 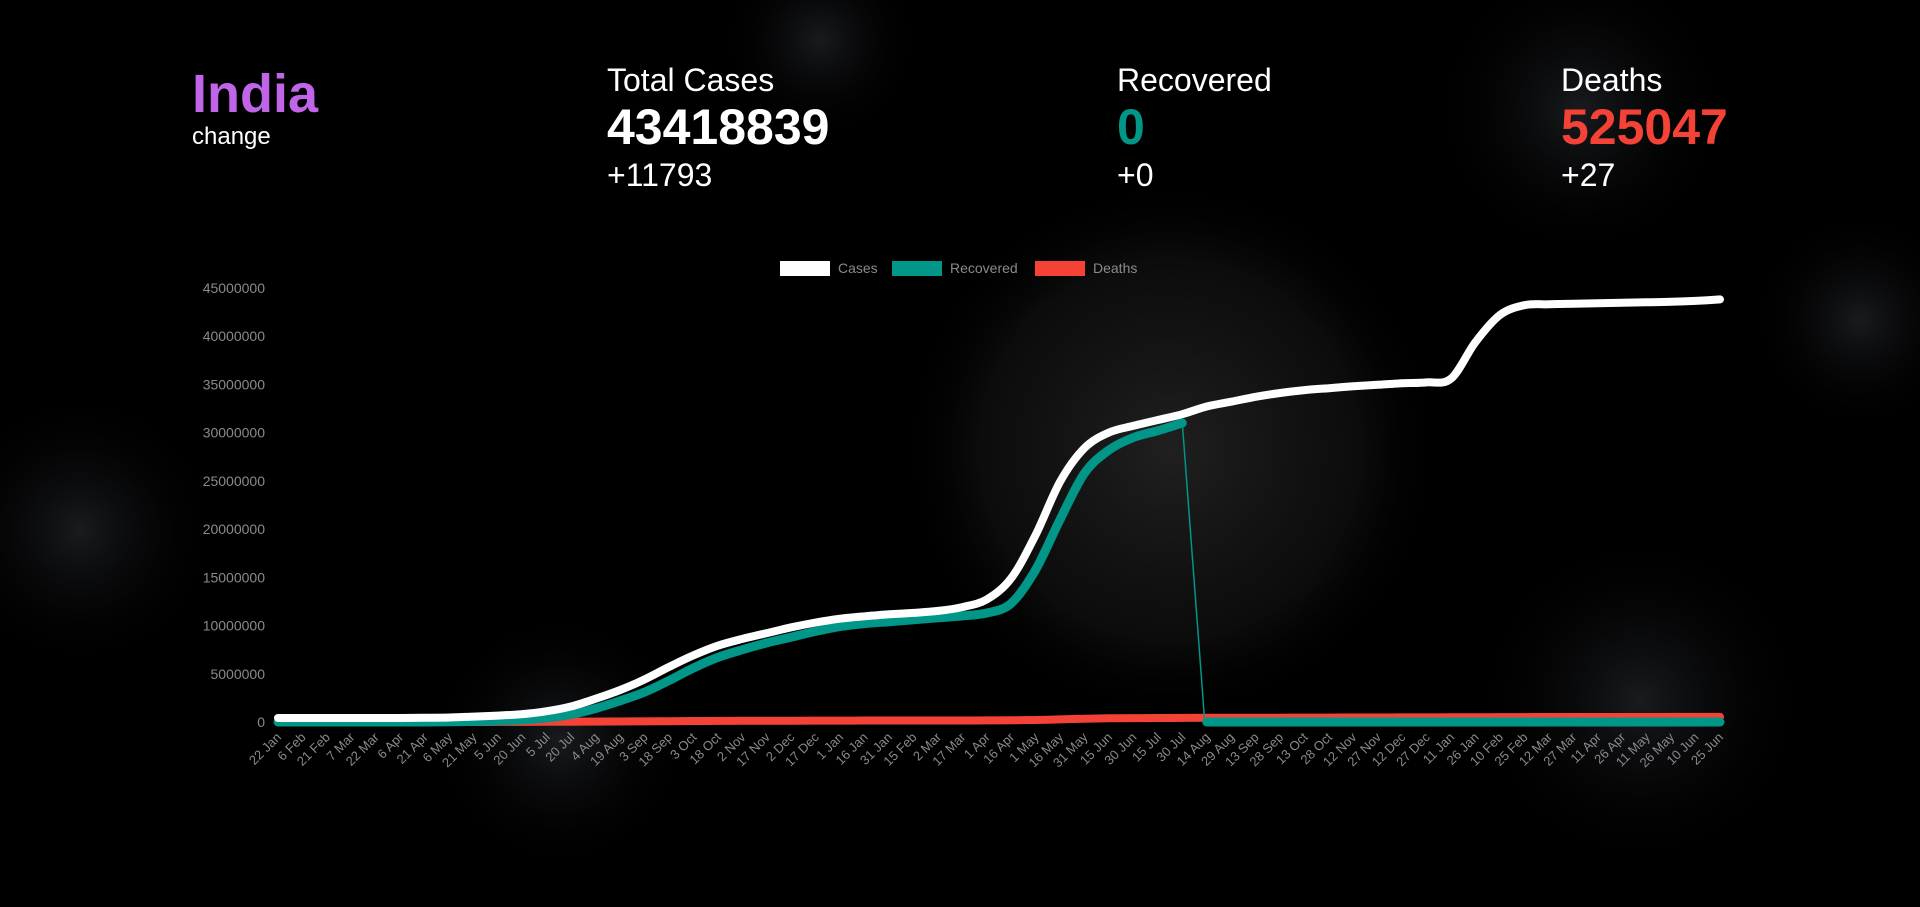 I want to click on y-tick-label: 45000000, so click(x=234, y=288).